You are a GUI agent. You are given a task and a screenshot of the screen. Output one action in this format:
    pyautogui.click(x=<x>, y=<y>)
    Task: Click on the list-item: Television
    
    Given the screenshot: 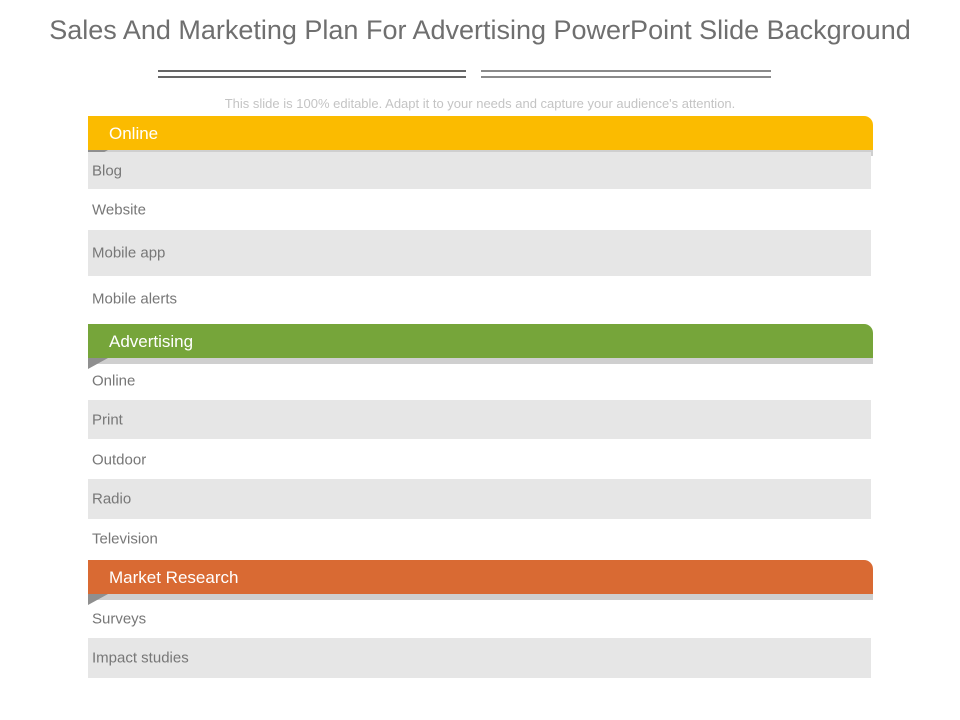 What is the action you would take?
    pyautogui.click(x=479, y=539)
    